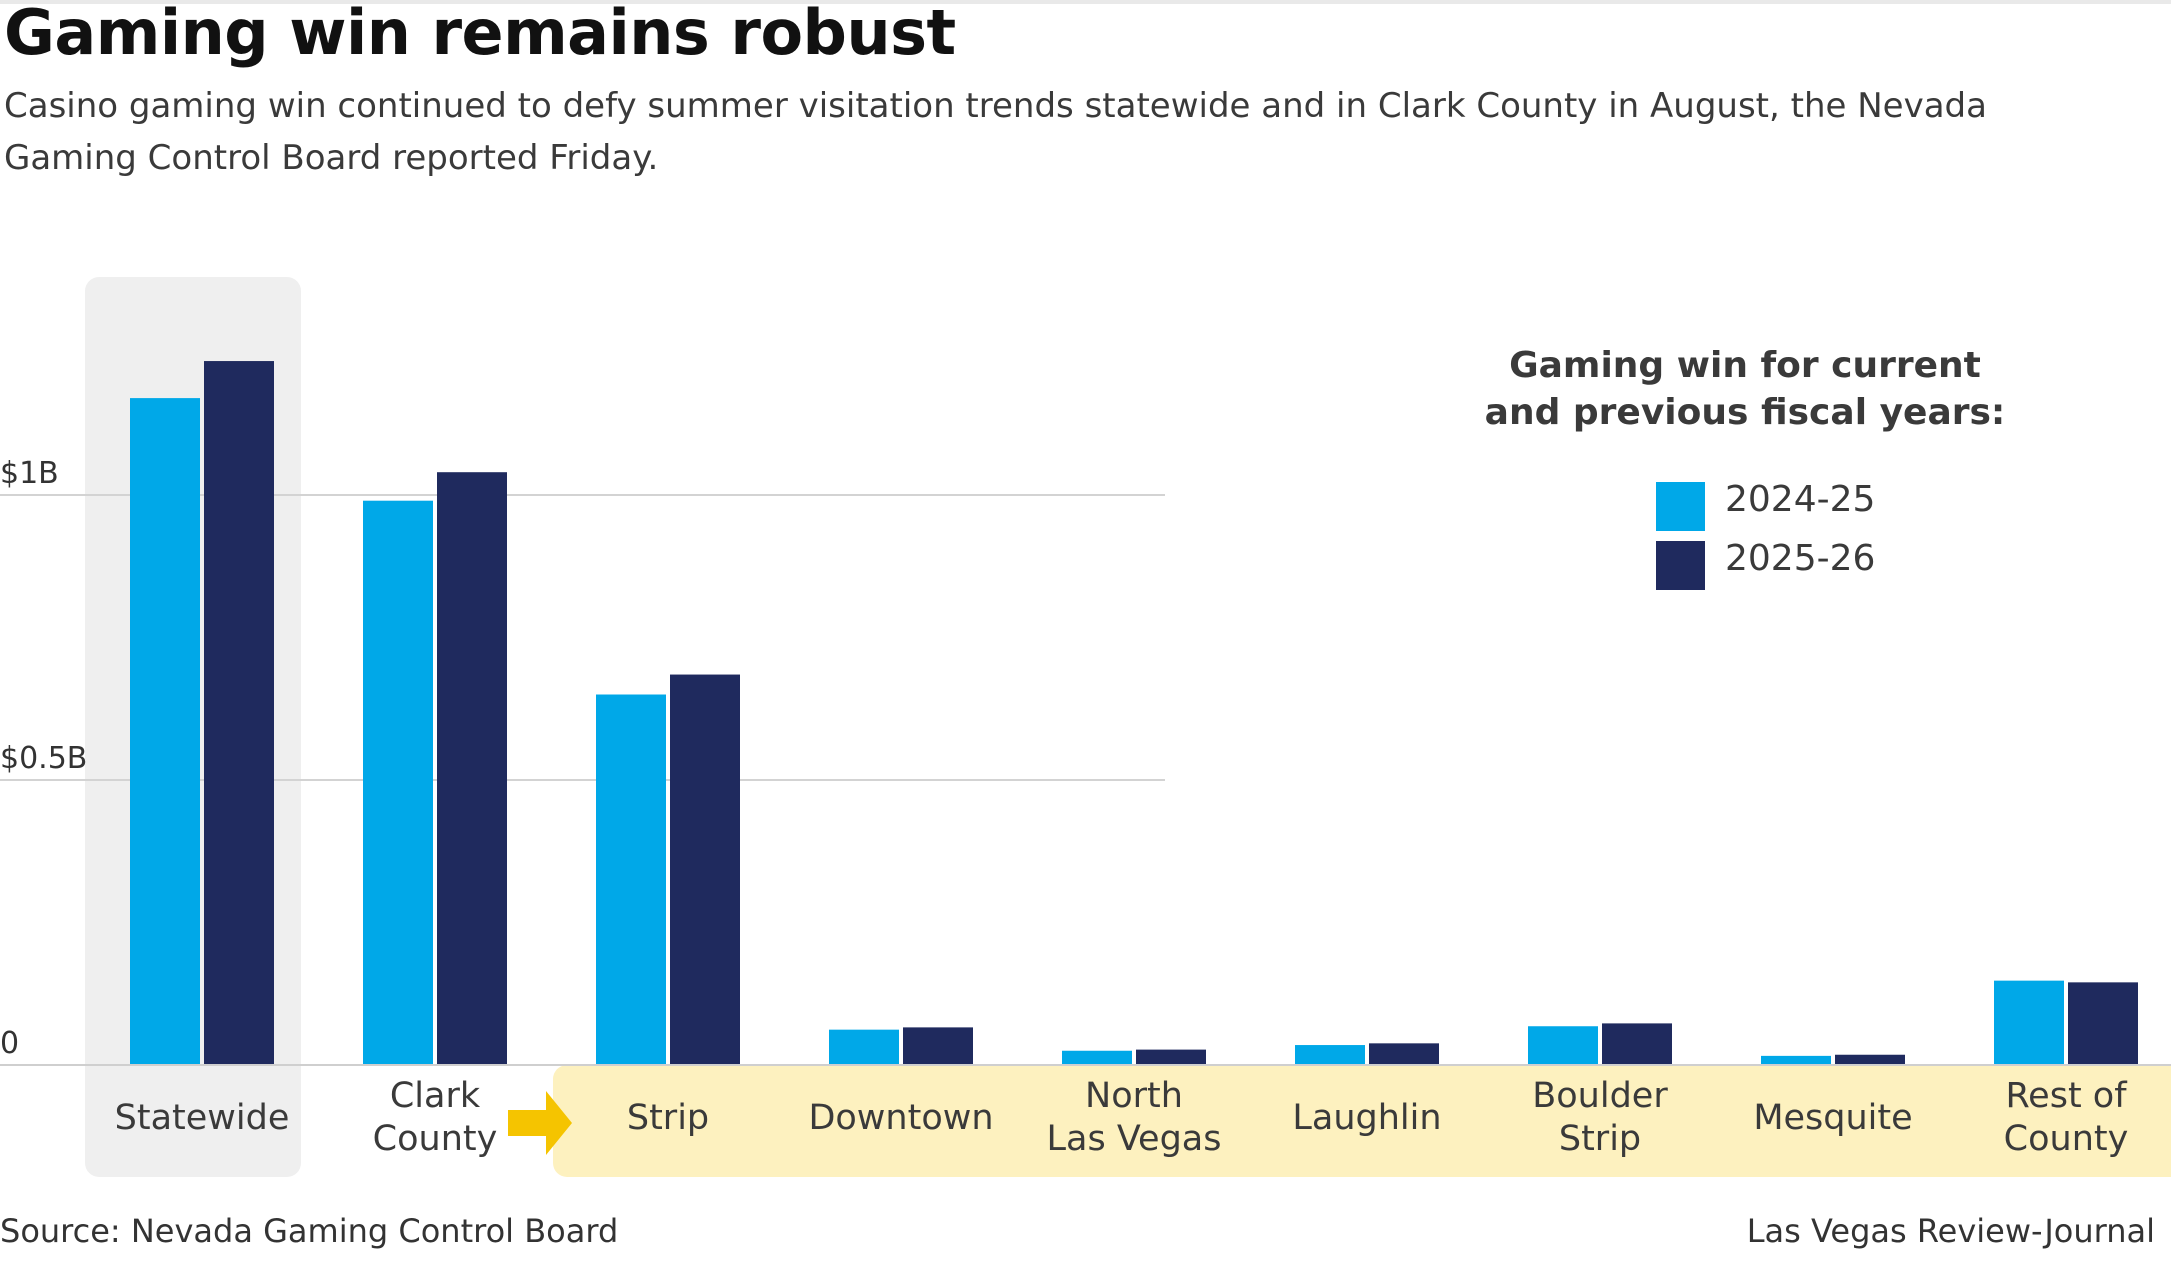 This screenshot has height=1268, width=2171. Describe the element at coordinates (239, 713) in the screenshot. I see `bar-2025-26-statewide` at that location.